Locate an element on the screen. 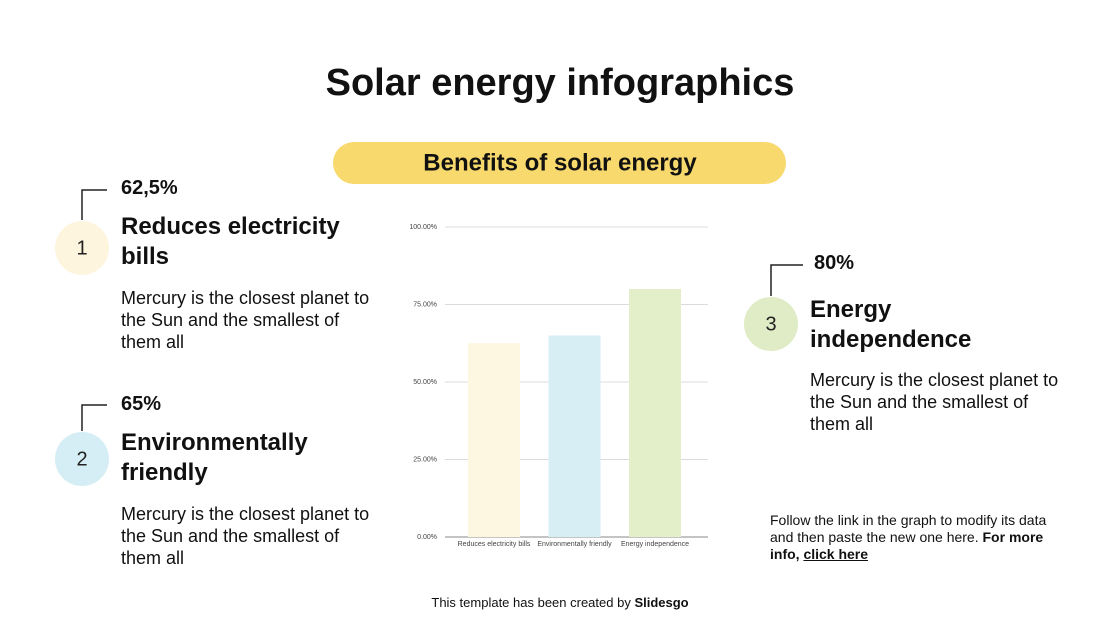 Image resolution: width=1120 pixels, height=630 pixels. x-tick-label: Reduces electricity bills is located at coordinates (494, 544).